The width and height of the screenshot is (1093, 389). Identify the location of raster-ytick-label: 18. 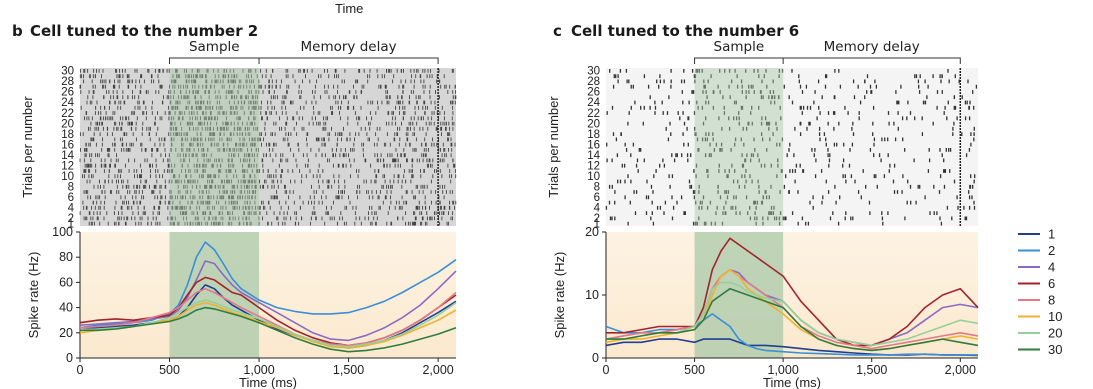
(593, 135).